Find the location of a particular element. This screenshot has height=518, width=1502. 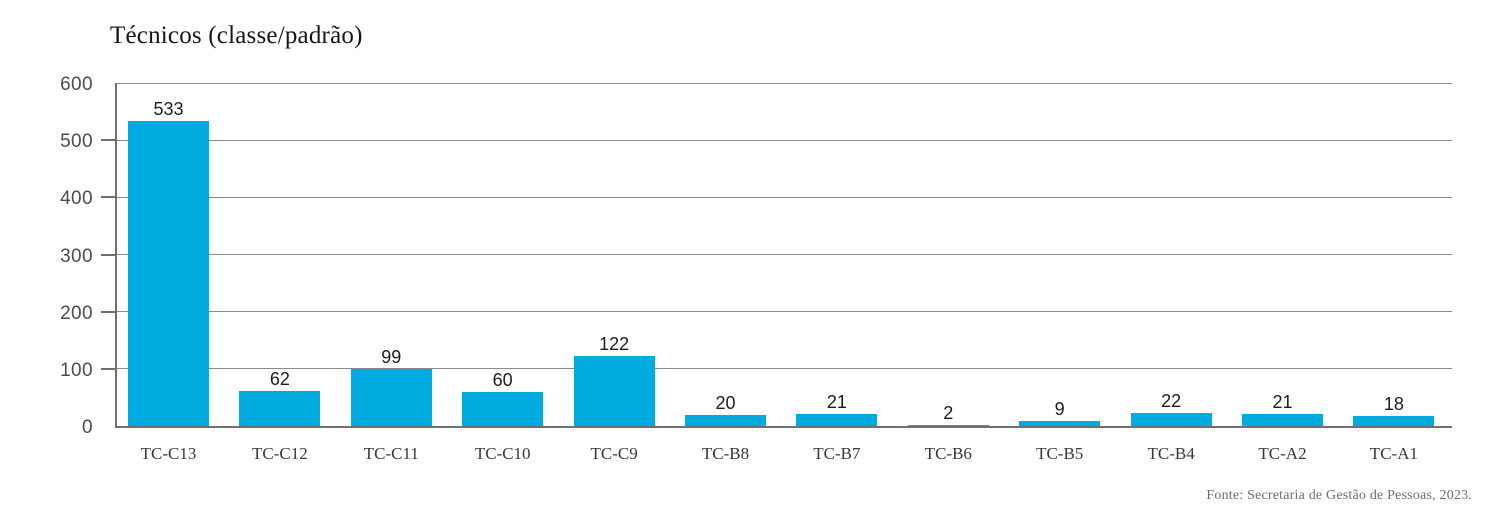

bar-TC-C10: 60 is located at coordinates (503, 398).